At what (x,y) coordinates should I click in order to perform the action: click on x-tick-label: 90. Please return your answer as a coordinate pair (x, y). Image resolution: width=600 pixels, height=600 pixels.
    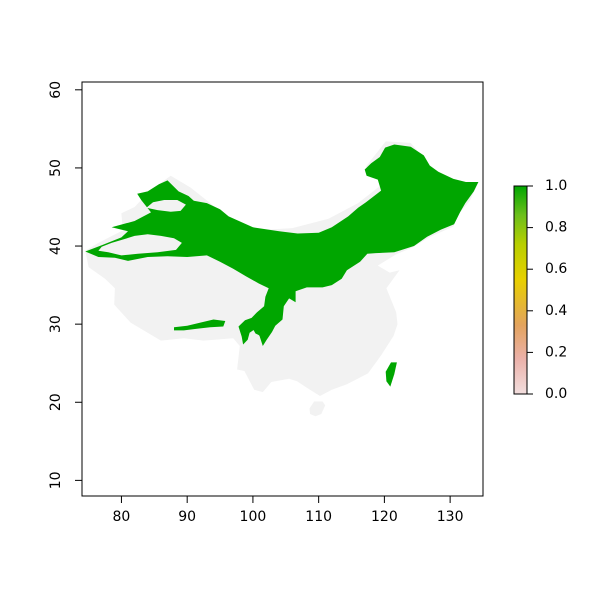
    Looking at the image, I should click on (187, 517).